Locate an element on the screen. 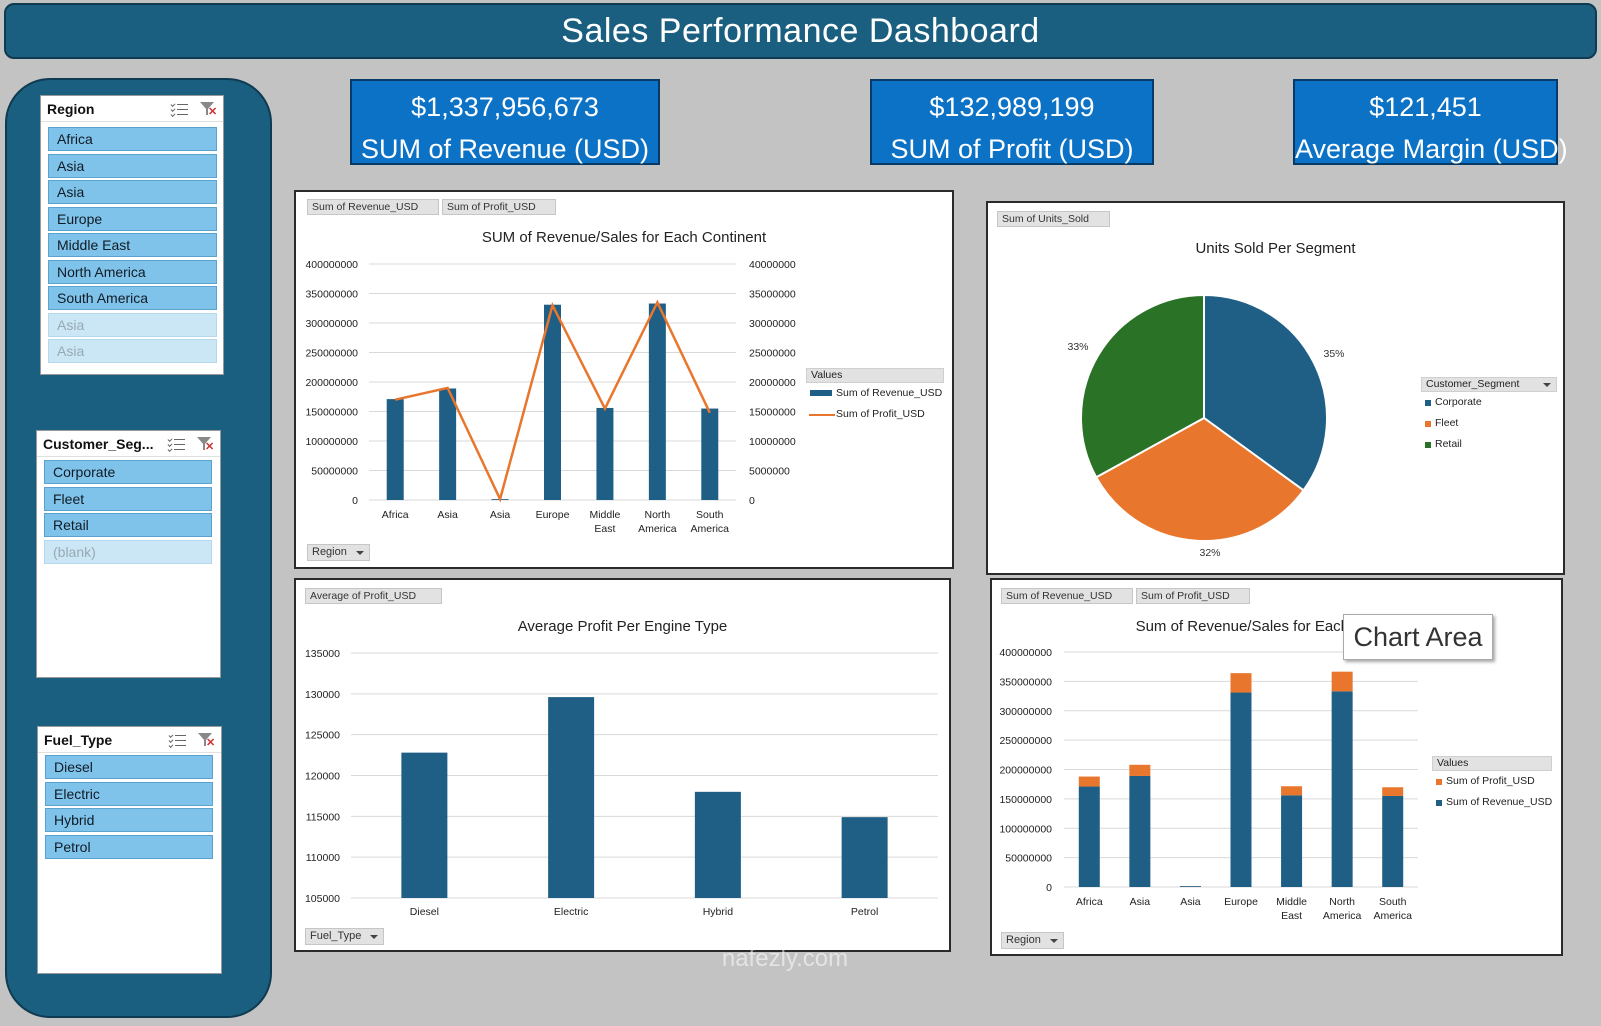 This screenshot has height=1026, width=1601. combo-chart-title: SUM of Revenue/Sales for Each Continent is located at coordinates (624, 237).